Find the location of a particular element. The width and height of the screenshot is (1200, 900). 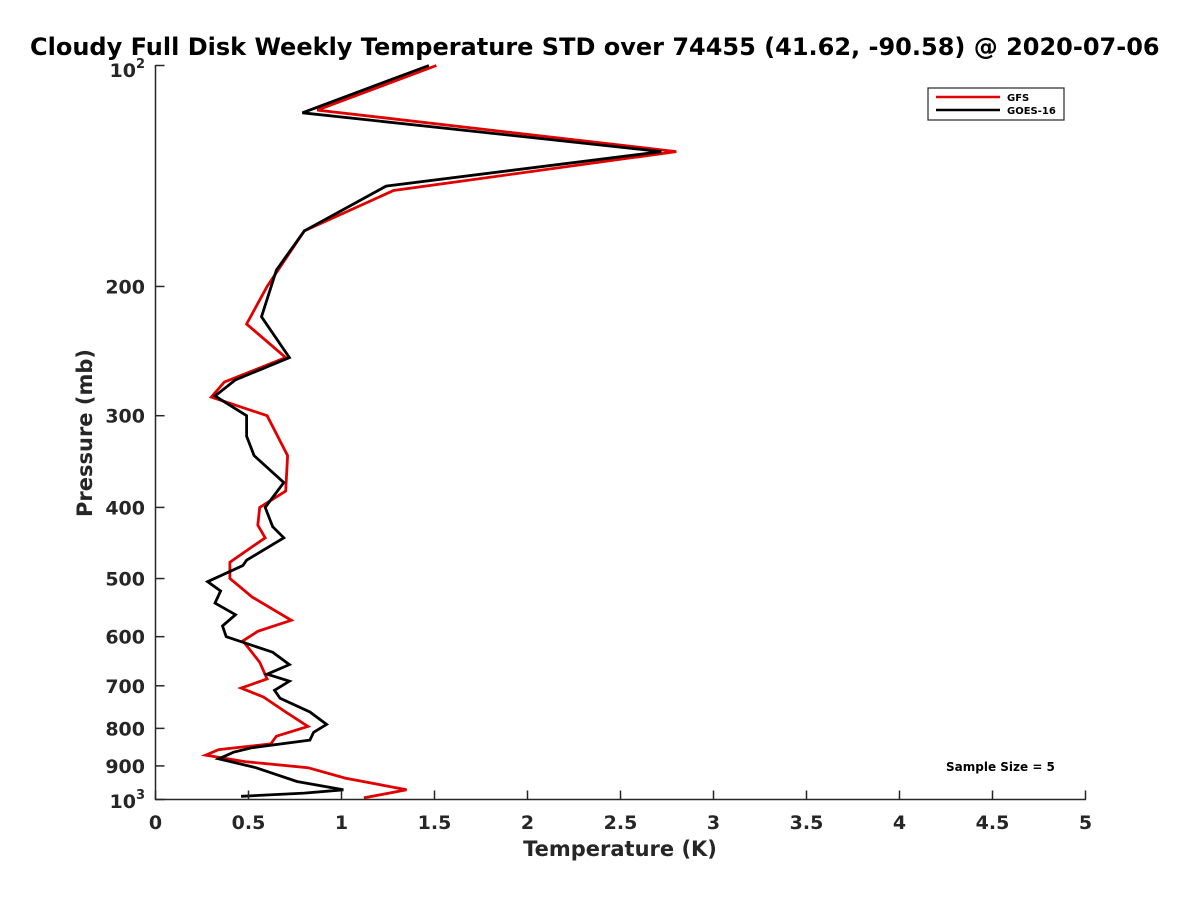

y-tick-label: 900 is located at coordinates (125, 767).